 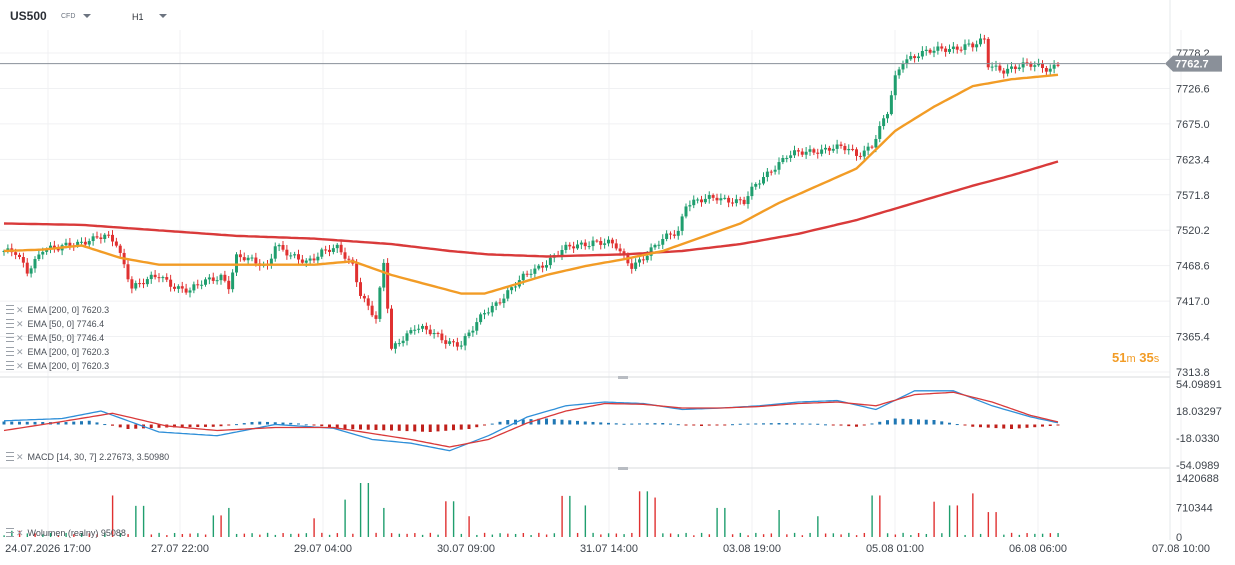 I want to click on indicator-legend-label: EMA [200, 0] 7620.3, so click(x=68, y=310).